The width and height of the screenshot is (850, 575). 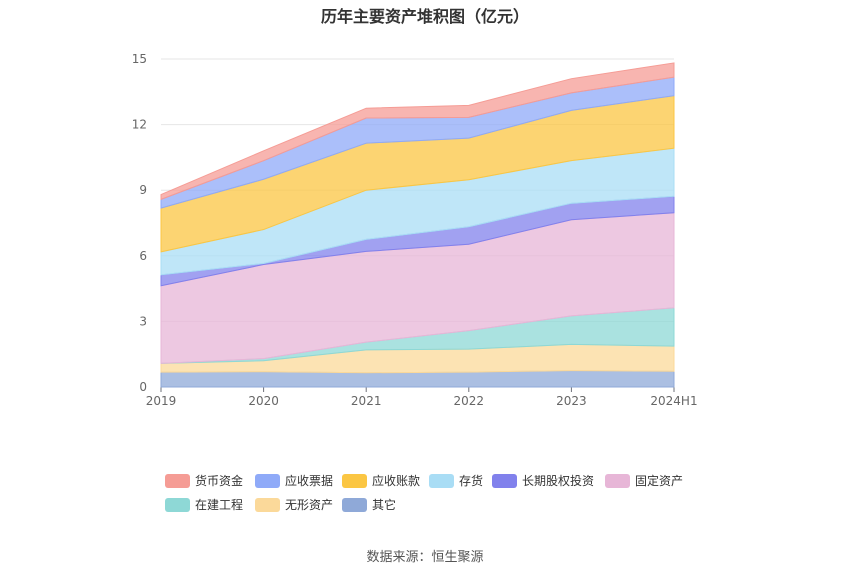 I want to click on x-tick-label: 2020, so click(x=263, y=401).